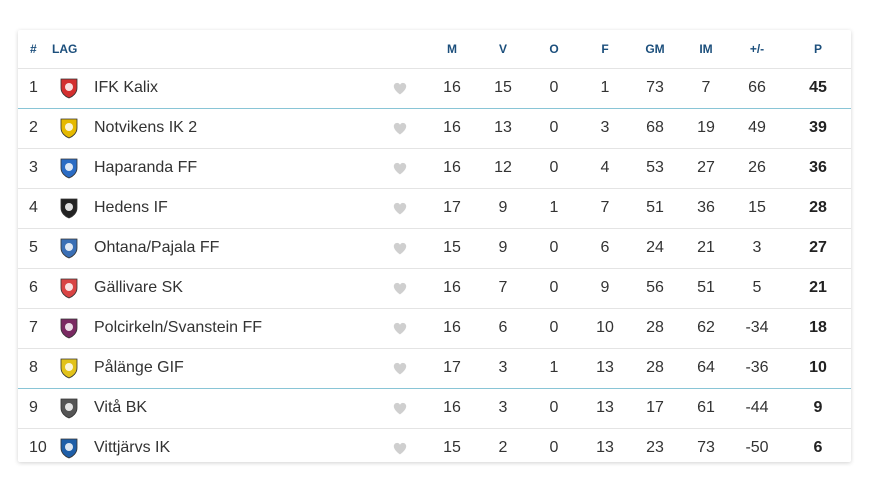 The height and width of the screenshot is (490, 871). Describe the element at coordinates (126, 87) in the screenshot. I see `team-name: IFK Kalix` at that location.